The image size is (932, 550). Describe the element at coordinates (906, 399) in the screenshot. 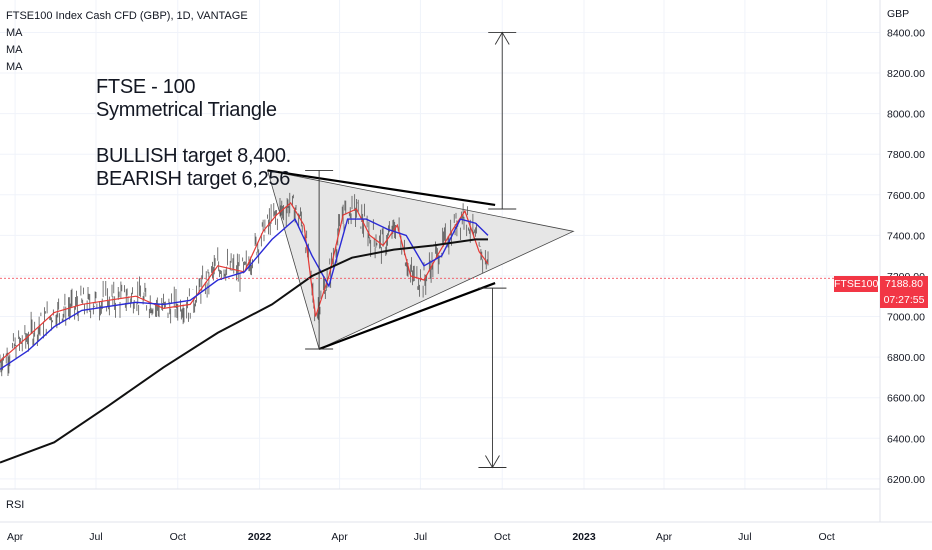

I see `price-tick-label: 6600.00` at that location.